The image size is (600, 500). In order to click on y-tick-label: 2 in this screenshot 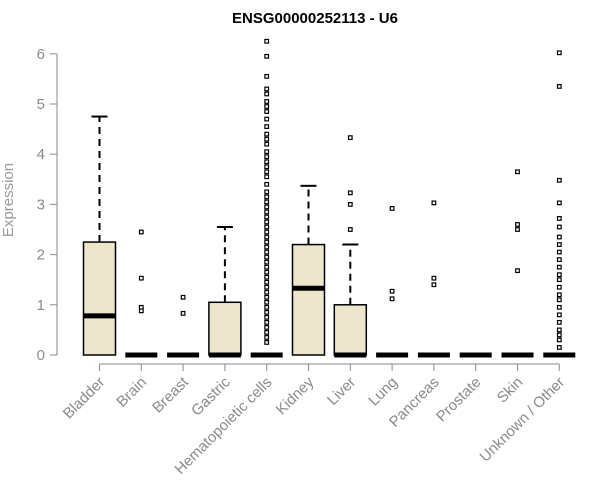, I will do `click(41, 255)`.